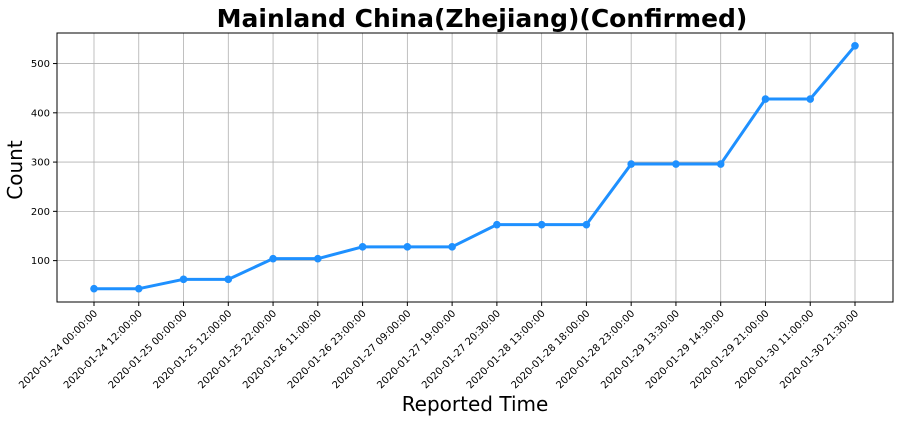 The image size is (902, 422). I want to click on y-axis-ticks: 100 200 300 400 500, so click(44, 163).